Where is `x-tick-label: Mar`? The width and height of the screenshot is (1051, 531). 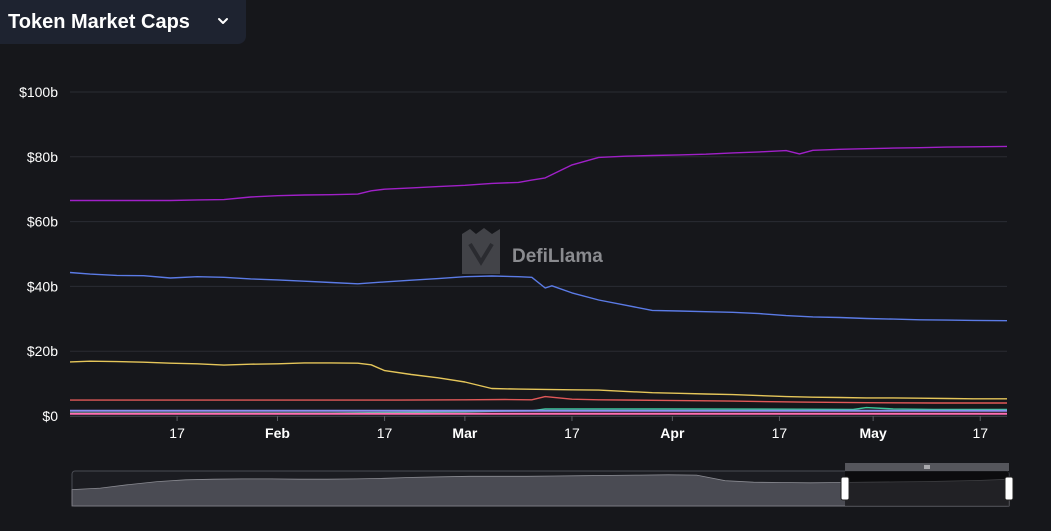 x-tick-label: Mar is located at coordinates (464, 433).